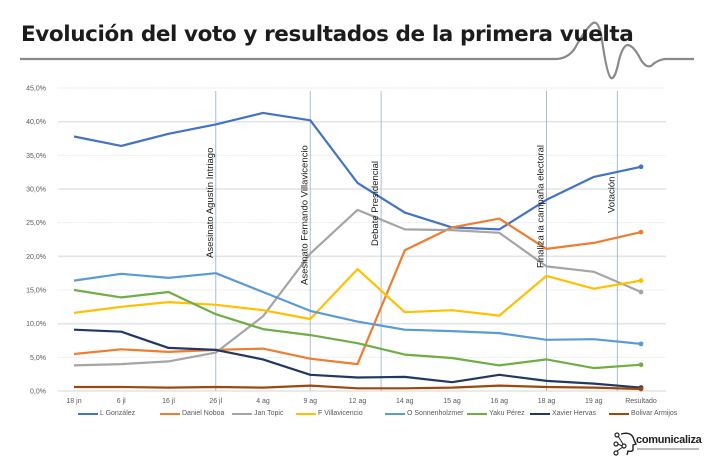  I want to click on x-tick-label: 18 ag, so click(547, 401).